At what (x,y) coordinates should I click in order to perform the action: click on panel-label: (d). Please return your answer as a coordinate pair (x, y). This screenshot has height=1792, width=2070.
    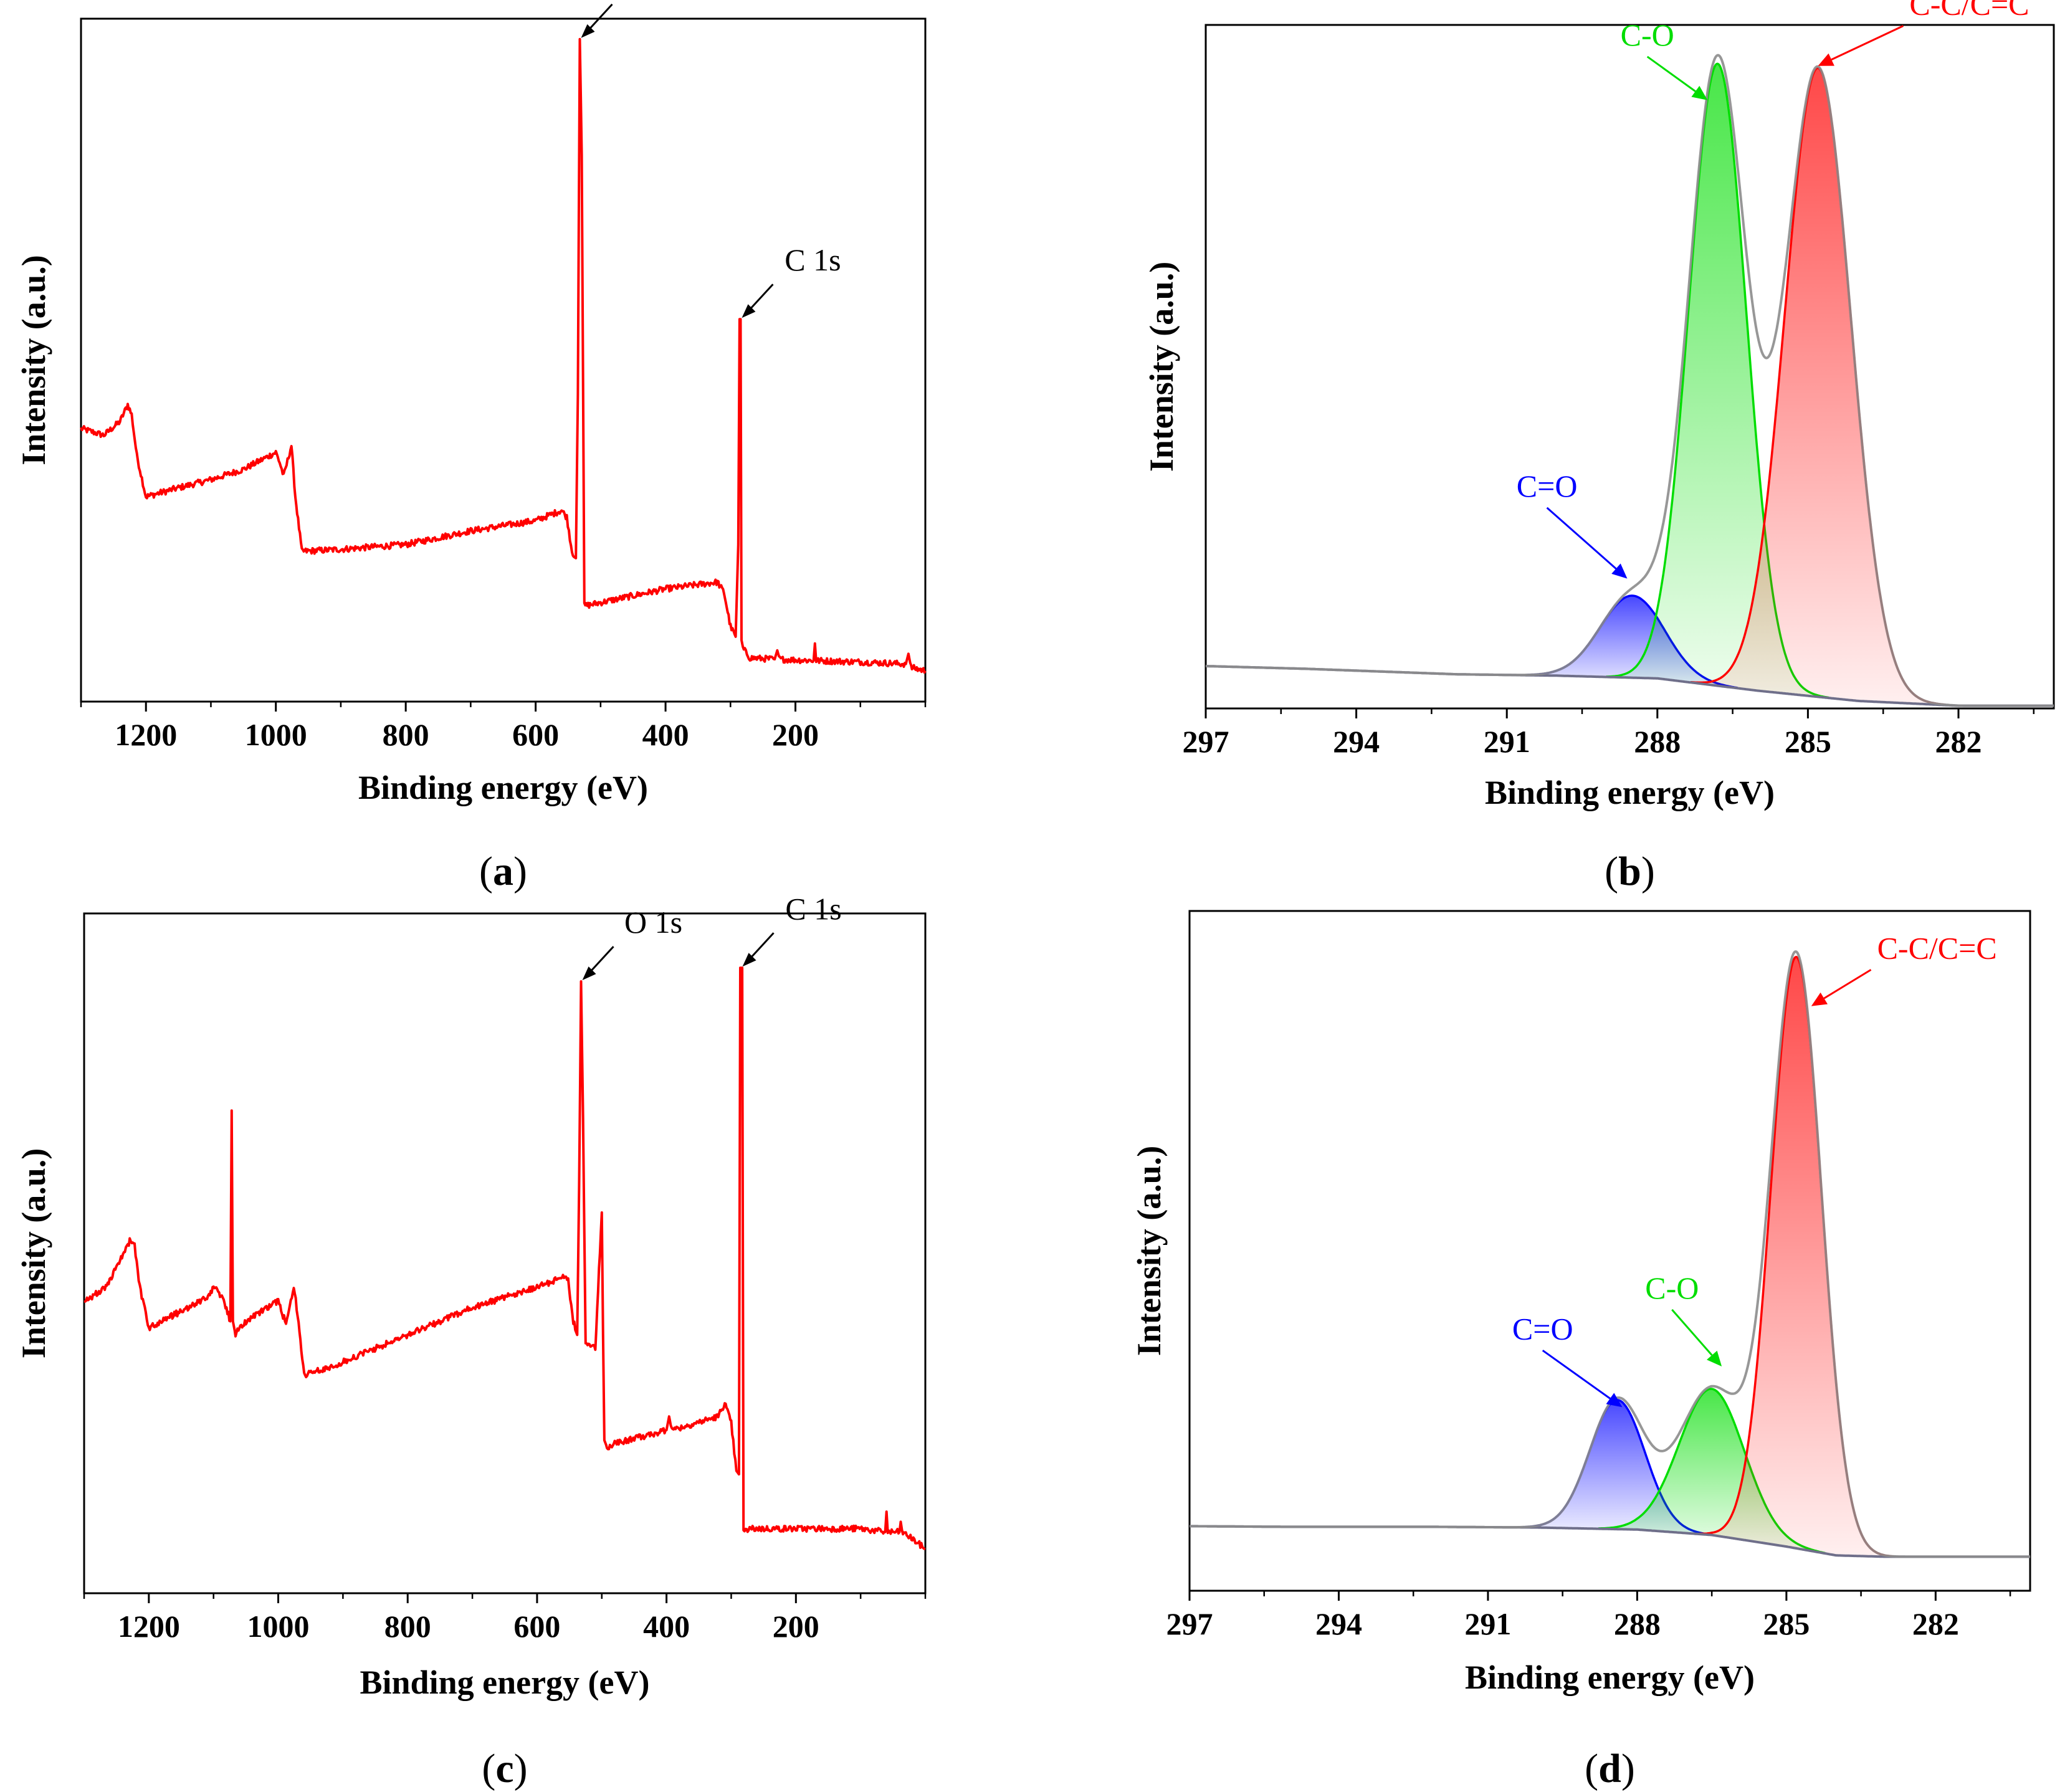
    Looking at the image, I should click on (1610, 1768).